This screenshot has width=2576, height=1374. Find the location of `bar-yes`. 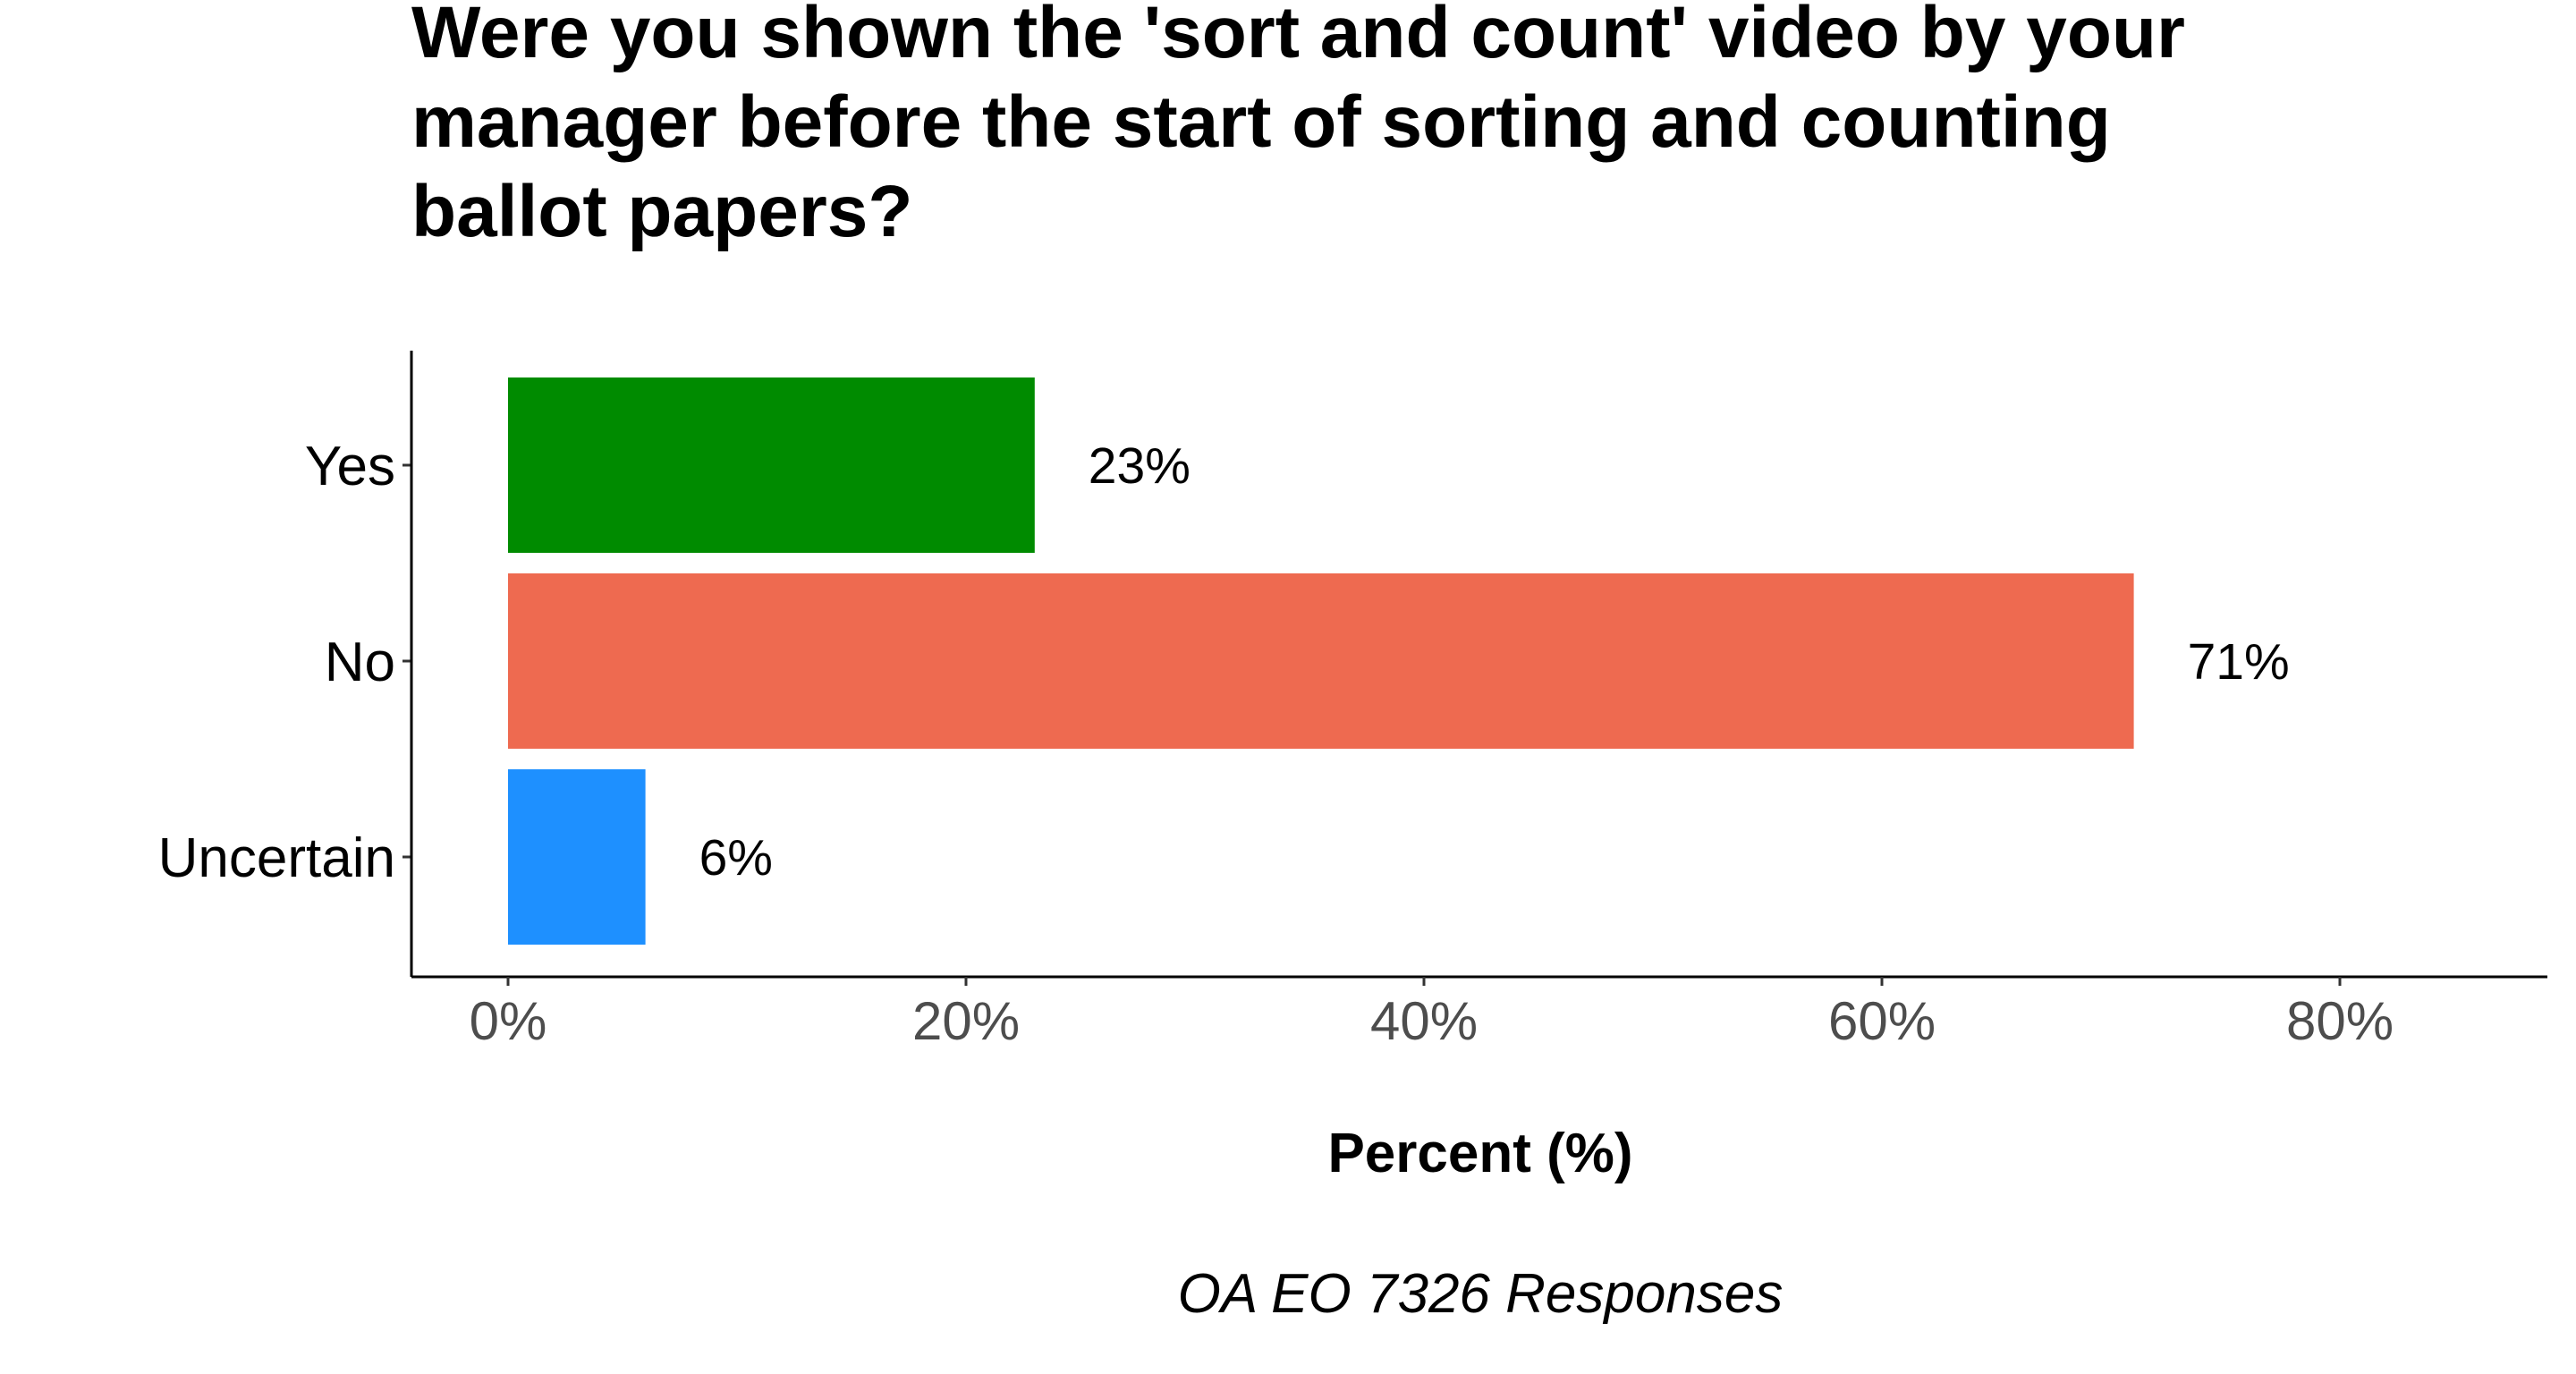

bar-yes is located at coordinates (771, 465).